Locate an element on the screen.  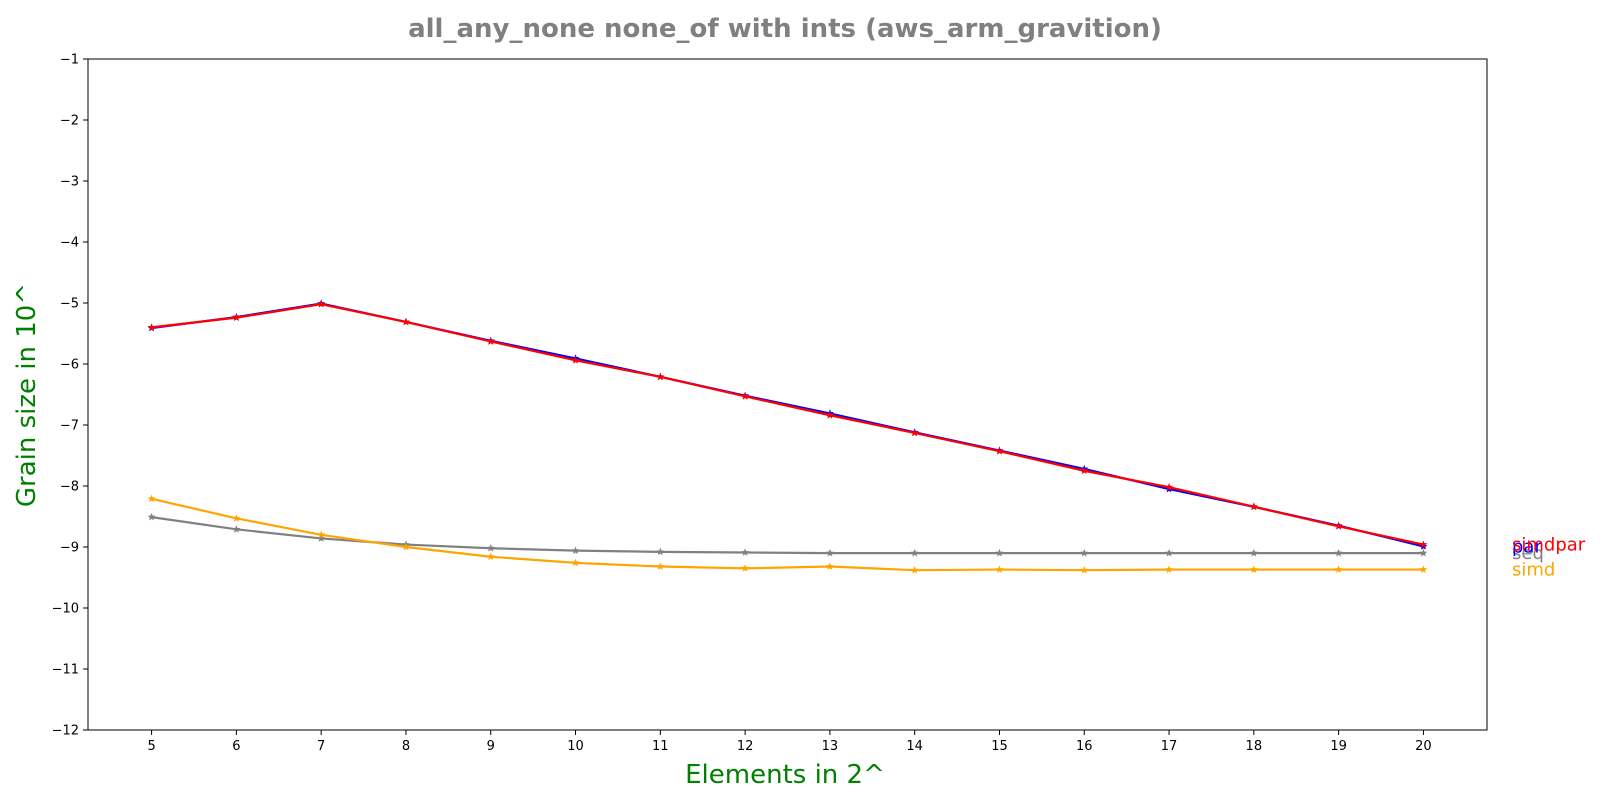
y-tick-label: −4 is located at coordinates (69, 243).